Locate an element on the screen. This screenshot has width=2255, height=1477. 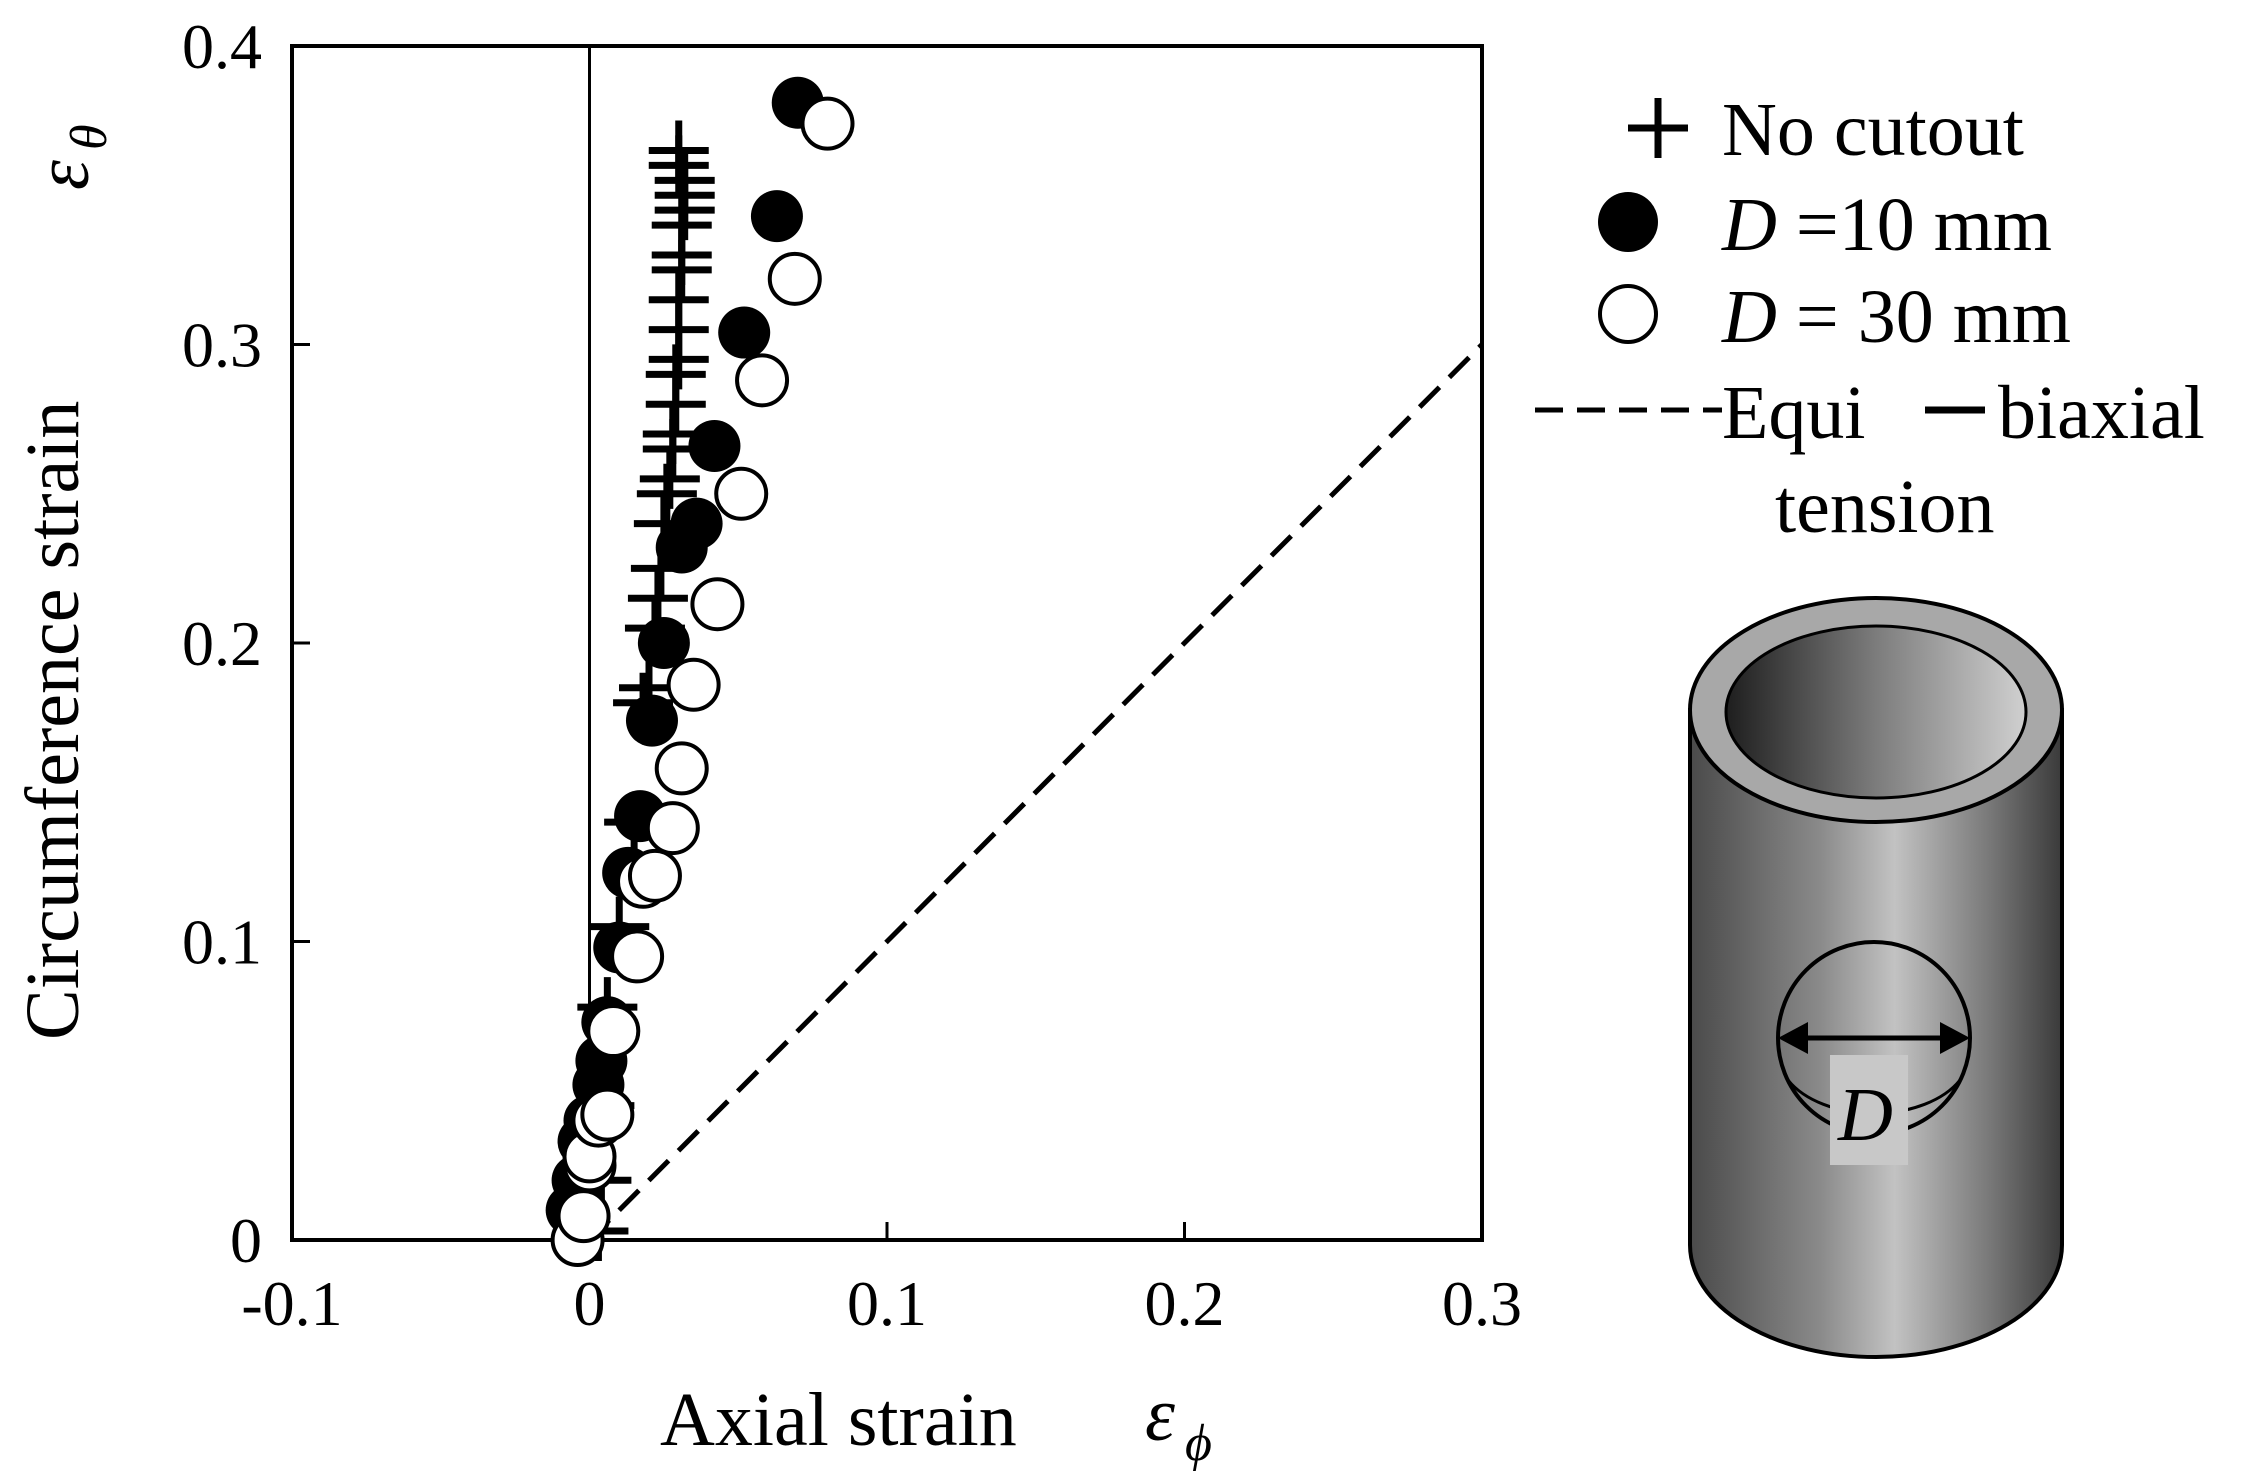
y-tick-label: 0 is located at coordinates (246, 1240).